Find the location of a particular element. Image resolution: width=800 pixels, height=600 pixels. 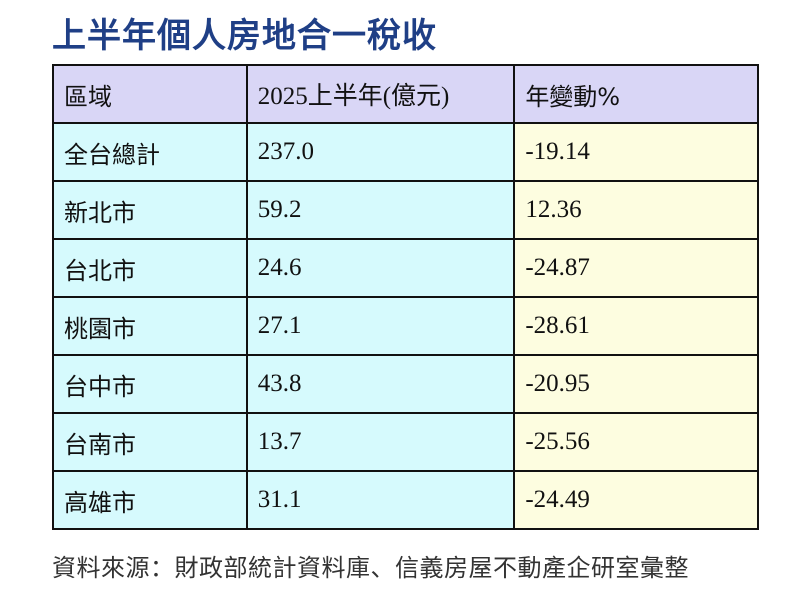

header-change: 年變動% is located at coordinates (636, 94).